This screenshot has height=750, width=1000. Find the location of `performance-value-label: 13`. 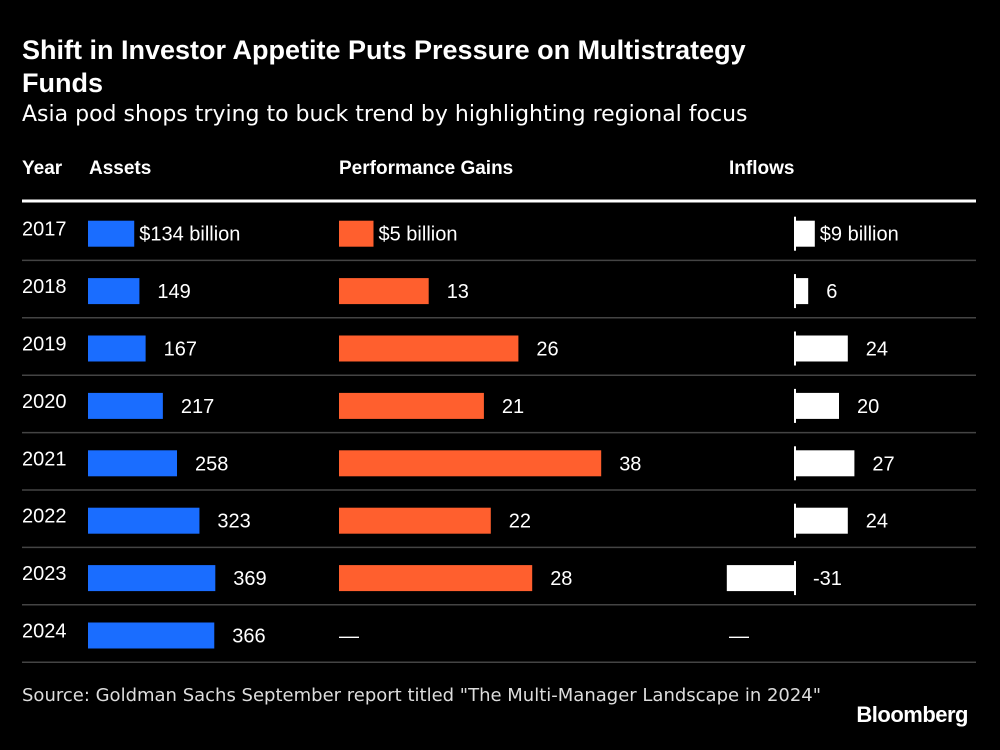

performance-value-label: 13 is located at coordinates (458, 292).